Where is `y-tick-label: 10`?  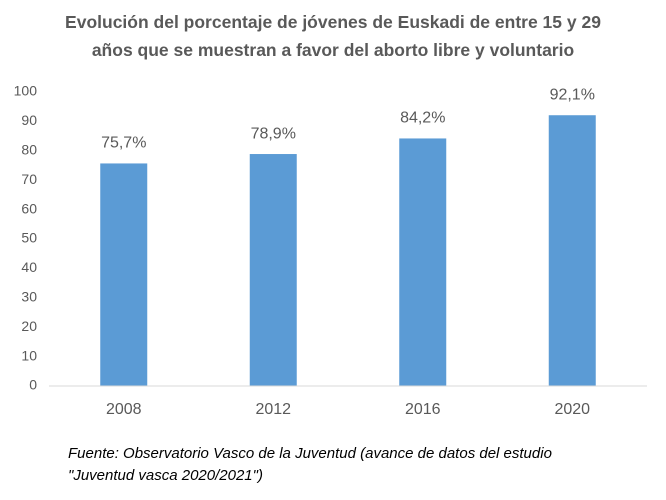
y-tick-label: 10 is located at coordinates (29, 355).